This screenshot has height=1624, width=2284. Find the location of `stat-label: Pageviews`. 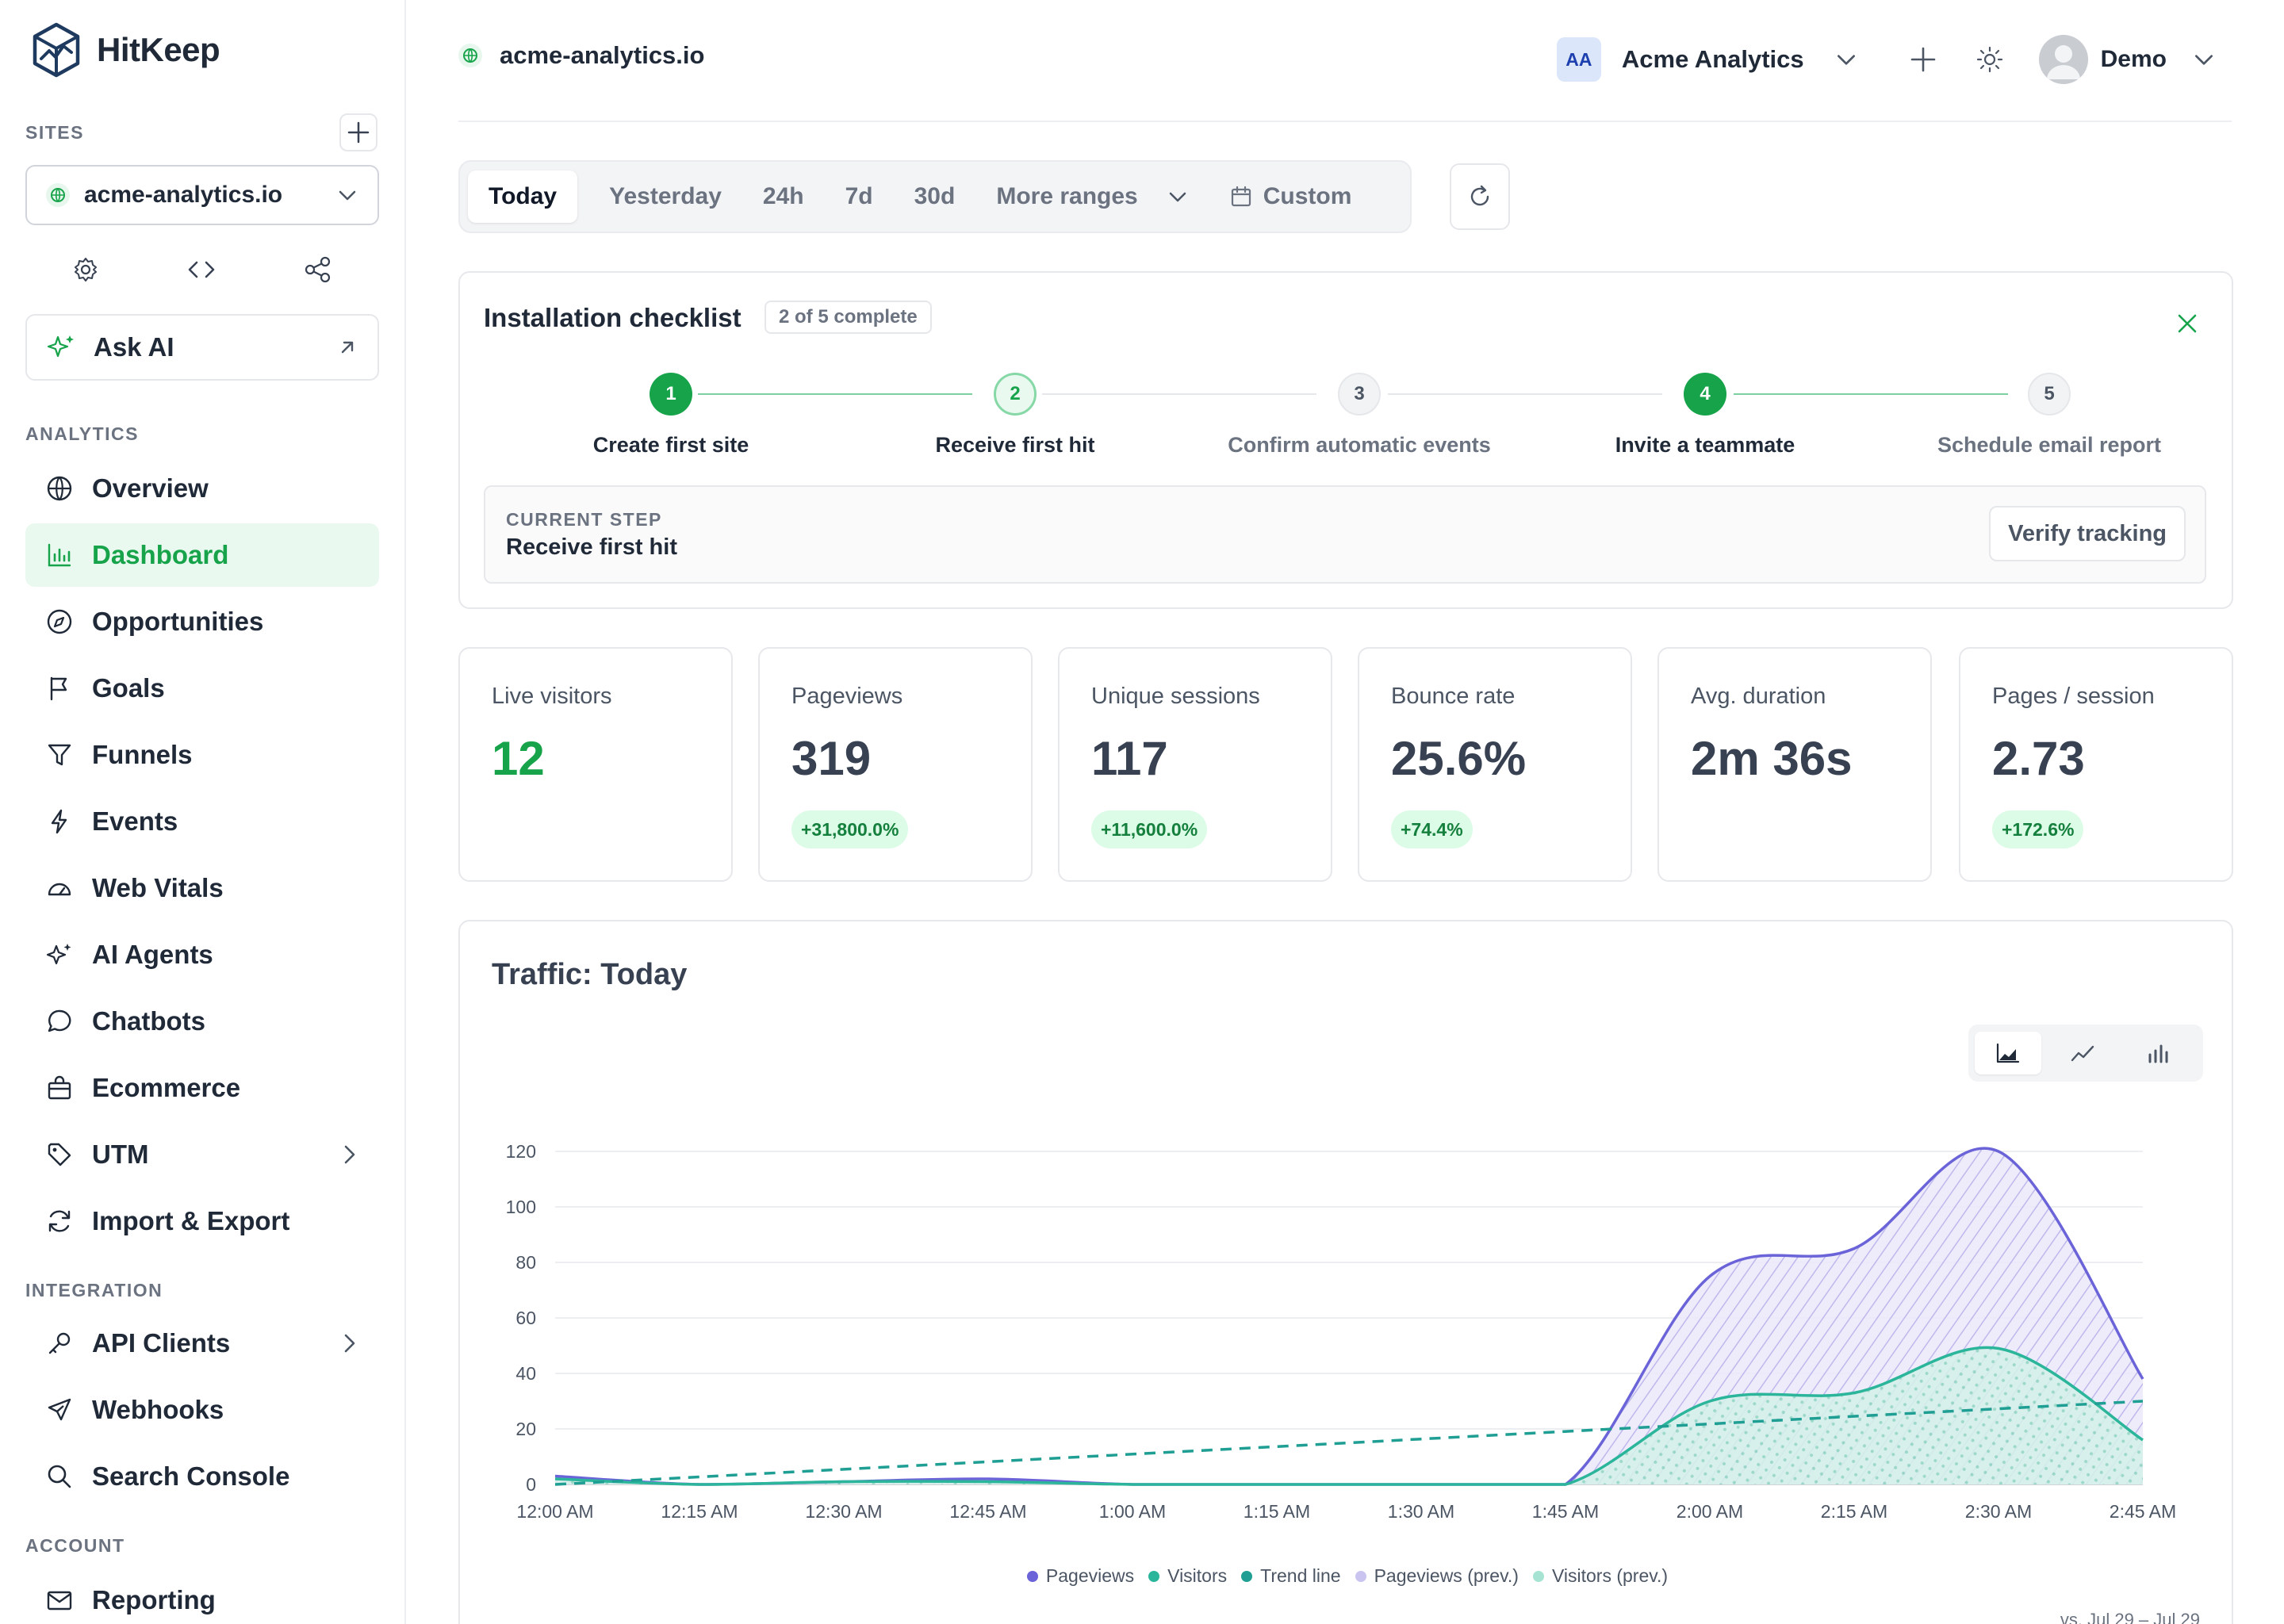

stat-label: Pageviews is located at coordinates (847, 696).